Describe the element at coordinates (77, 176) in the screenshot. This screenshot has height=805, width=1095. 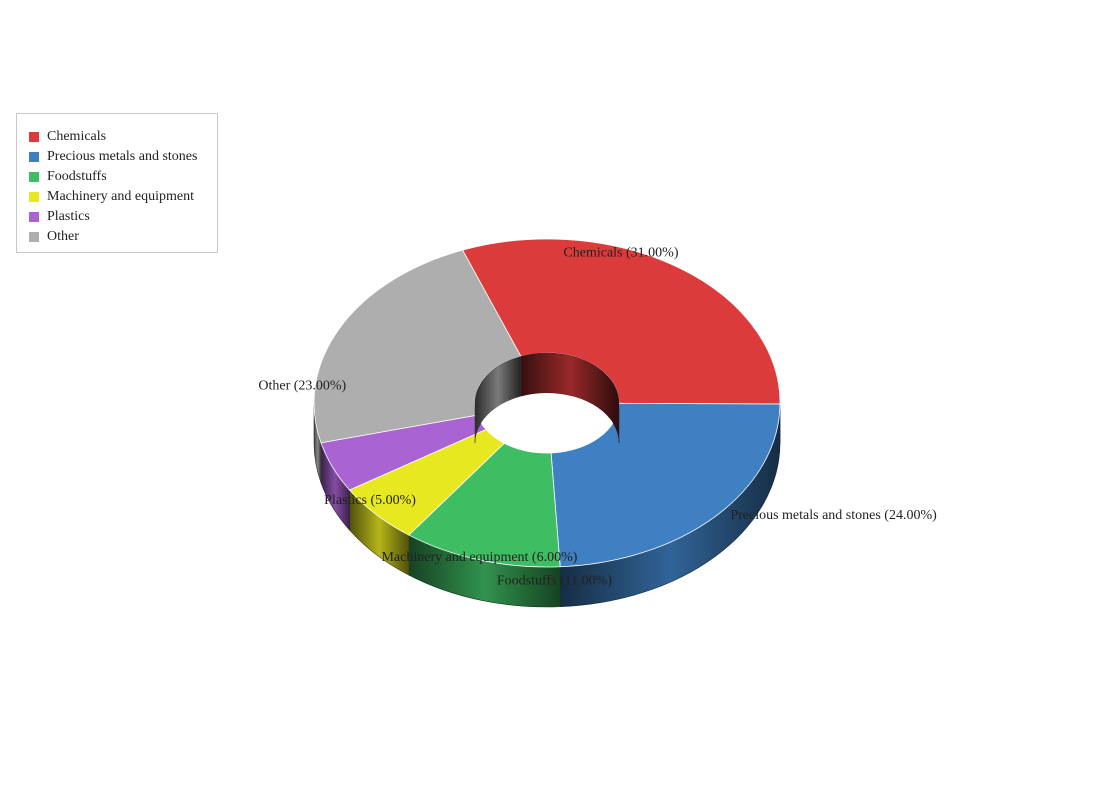
I see `legend-label: Foodstuffs` at that location.